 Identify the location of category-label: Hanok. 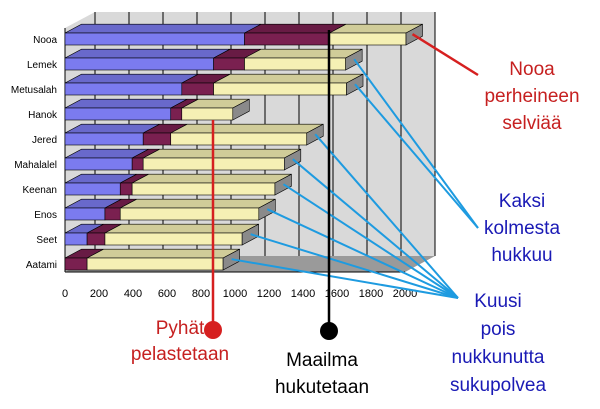
(43, 115).